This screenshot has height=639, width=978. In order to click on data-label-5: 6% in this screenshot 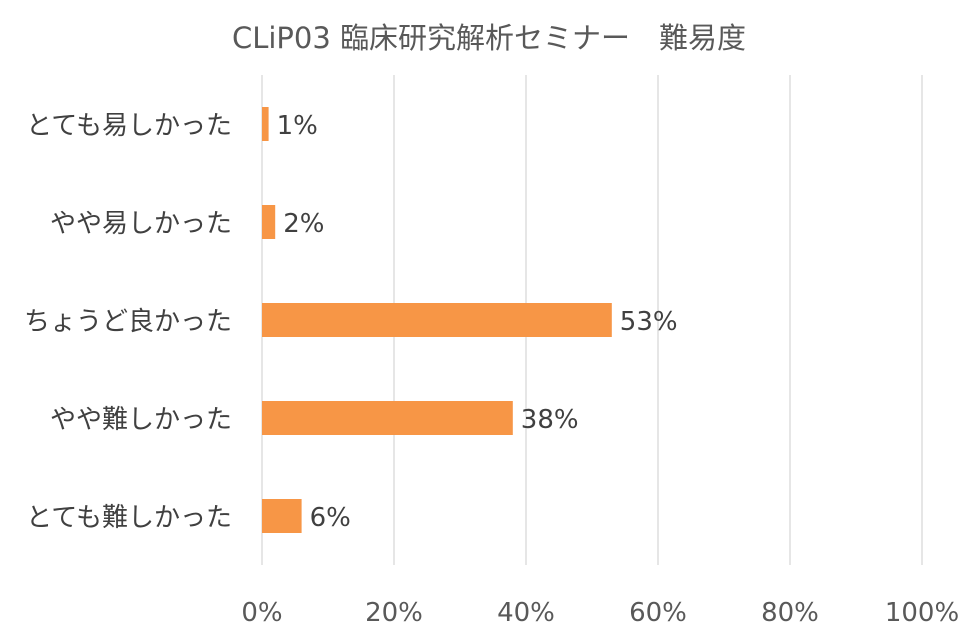, I will do `click(330, 518)`.